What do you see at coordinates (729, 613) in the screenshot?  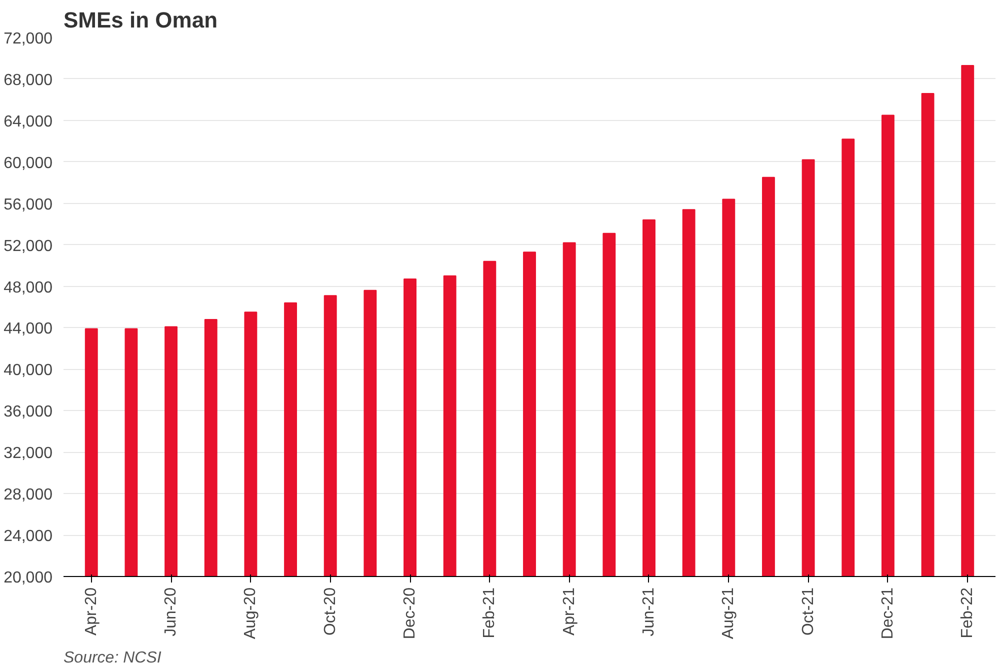 I see `x-tick-label: Aug-21` at bounding box center [729, 613].